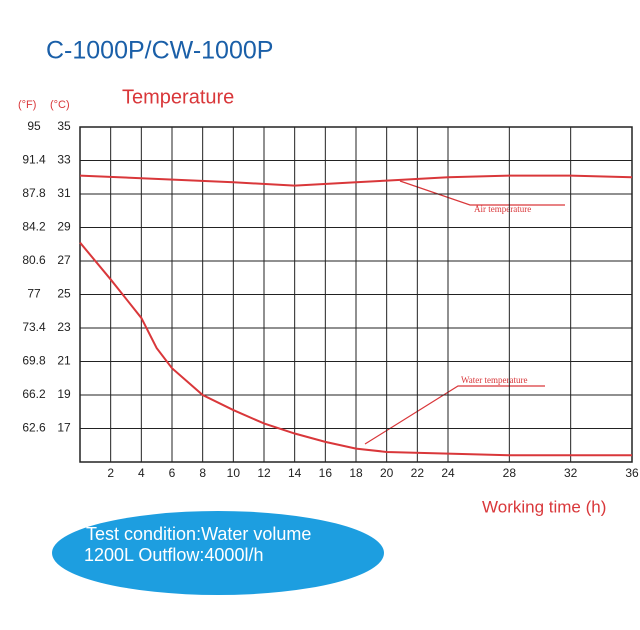 This screenshot has width=640, height=630. Describe the element at coordinates (448, 473) in the screenshot. I see `x-tick-label: 24` at that location.